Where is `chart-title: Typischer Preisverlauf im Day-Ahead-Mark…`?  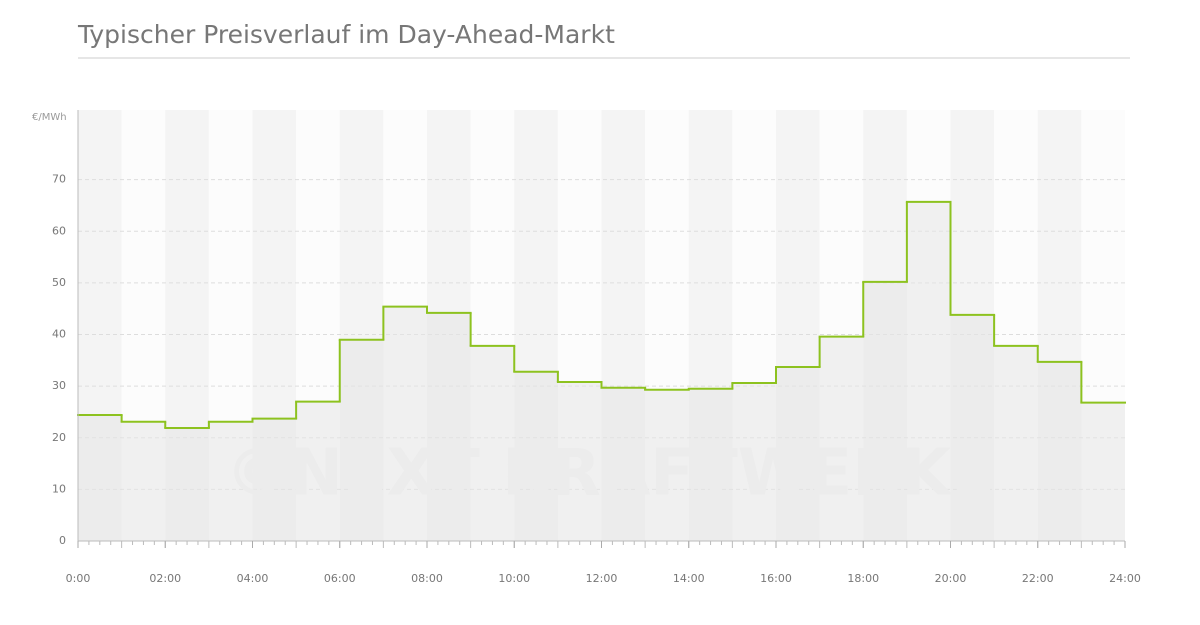
chart-title: Typischer Preisverlauf im Day-Ahead-Mark… is located at coordinates (346, 34).